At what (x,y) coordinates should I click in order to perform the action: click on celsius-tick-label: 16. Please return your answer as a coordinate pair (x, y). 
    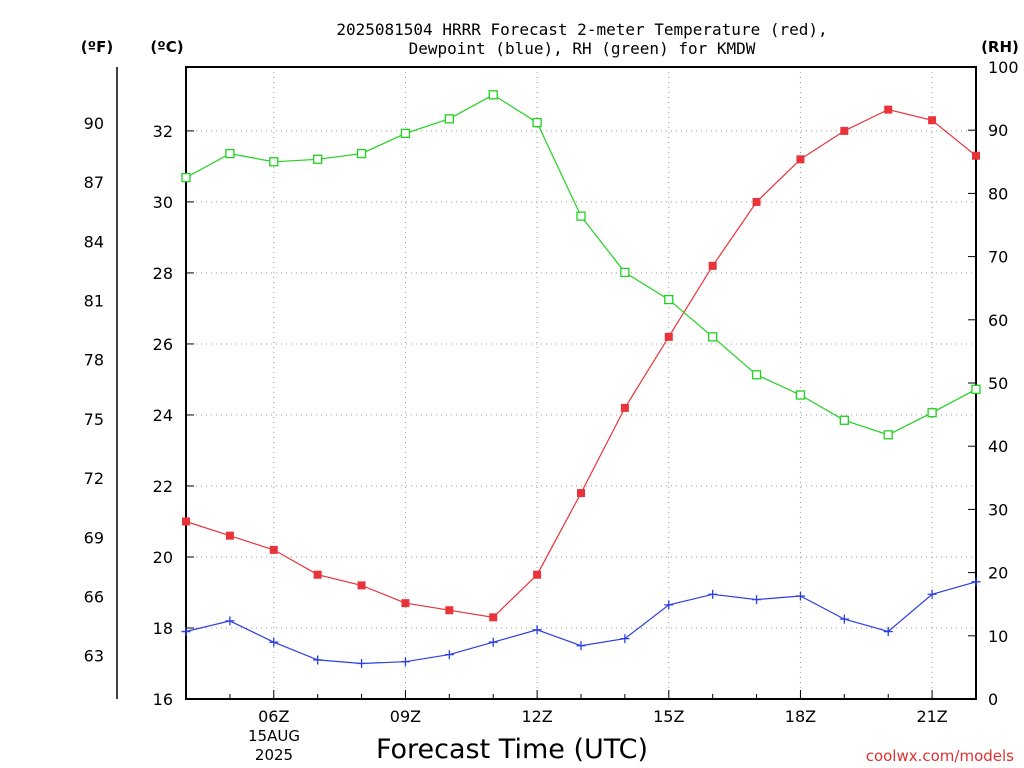
    Looking at the image, I should click on (163, 699).